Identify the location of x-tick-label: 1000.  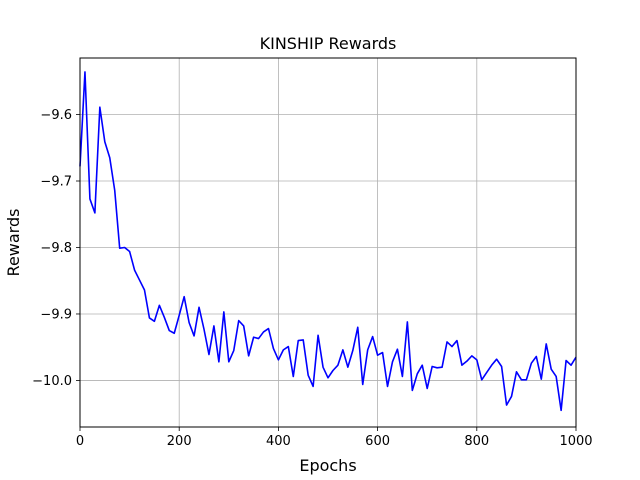
(575, 441).